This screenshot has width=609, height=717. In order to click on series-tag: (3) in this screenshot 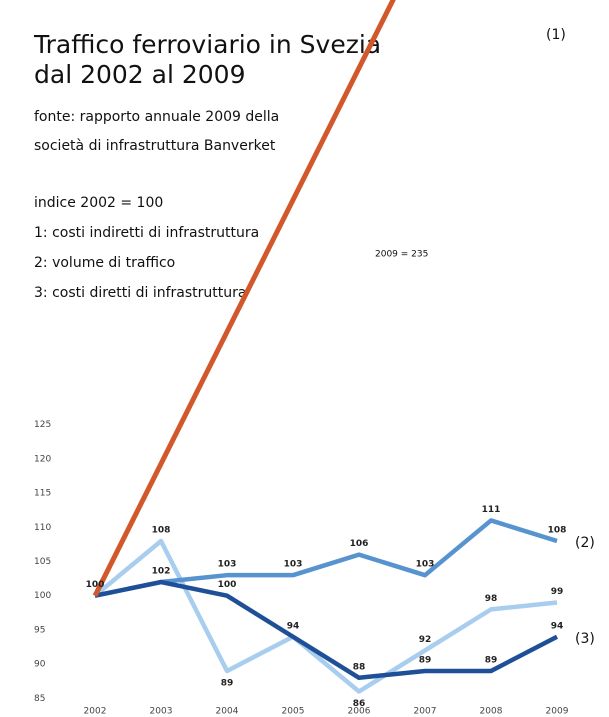, I will do `click(585, 639)`.